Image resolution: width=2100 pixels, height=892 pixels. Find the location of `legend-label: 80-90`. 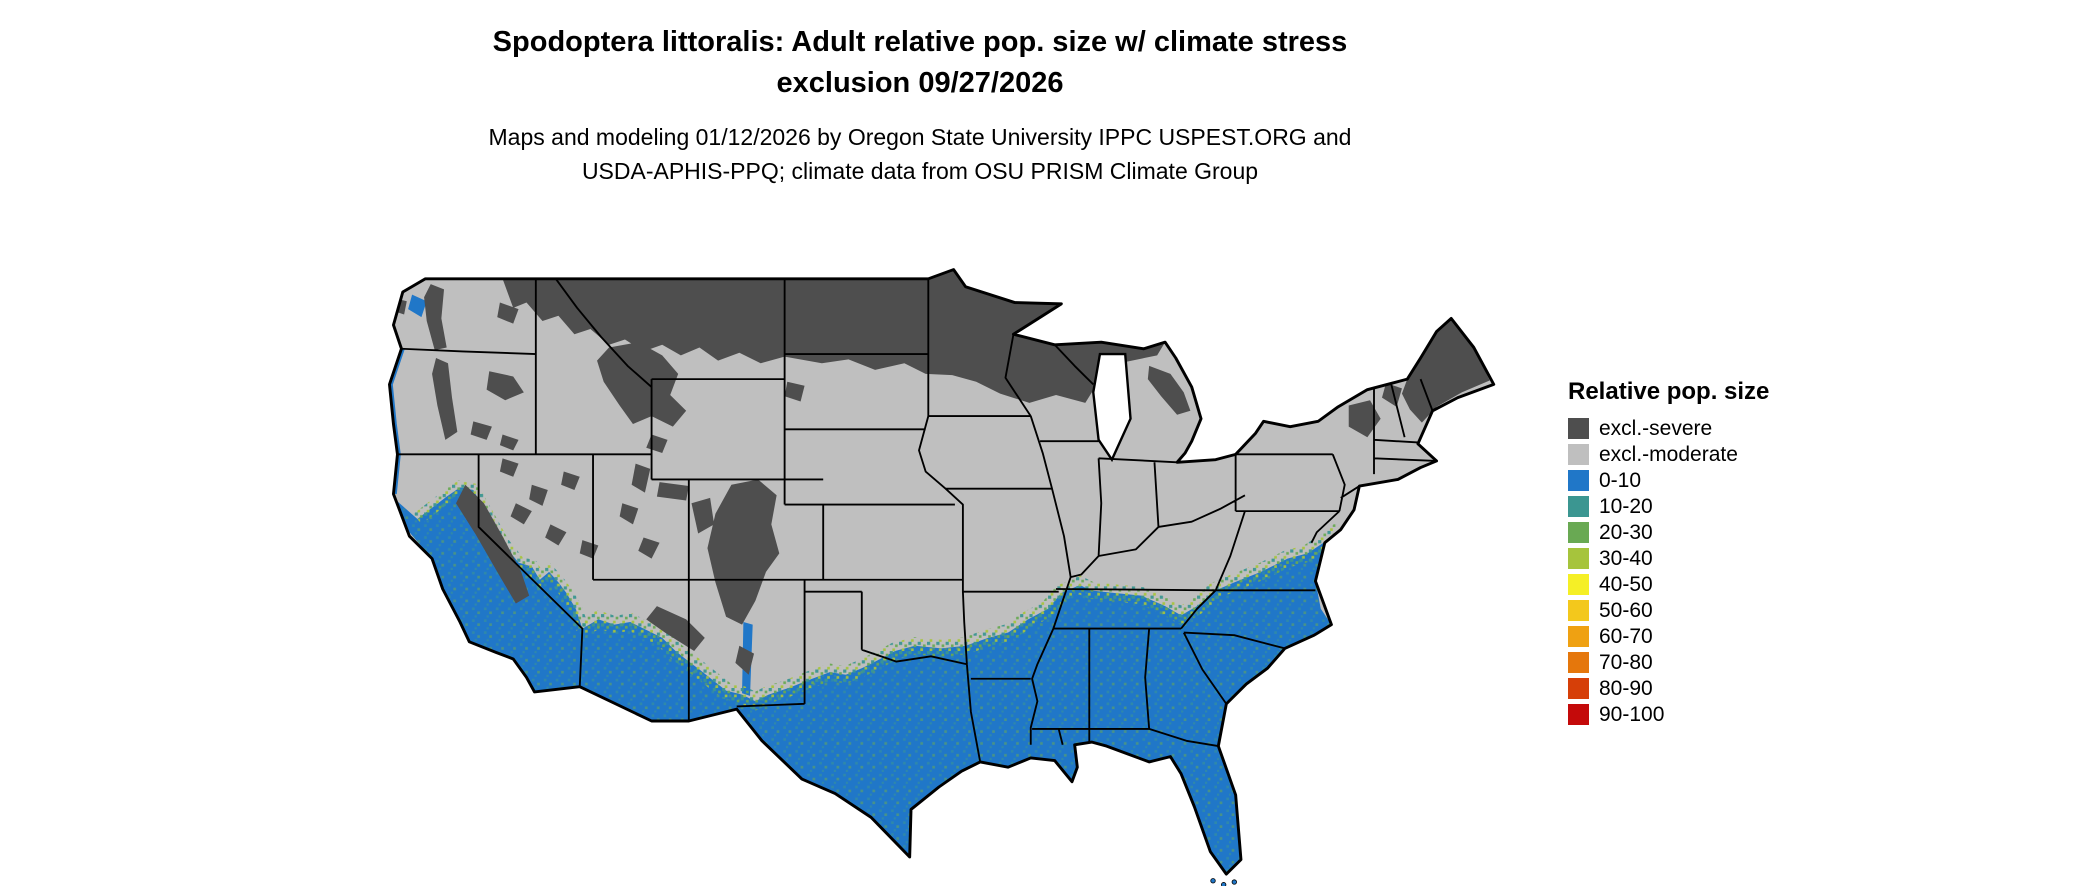

legend-label: 80-90 is located at coordinates (1626, 688).